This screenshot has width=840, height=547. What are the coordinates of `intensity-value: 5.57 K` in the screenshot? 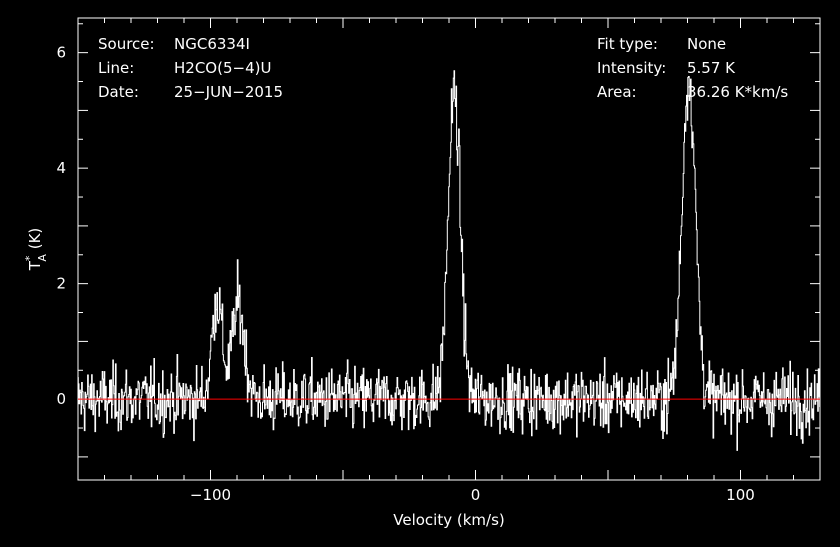 It's located at (711, 68).